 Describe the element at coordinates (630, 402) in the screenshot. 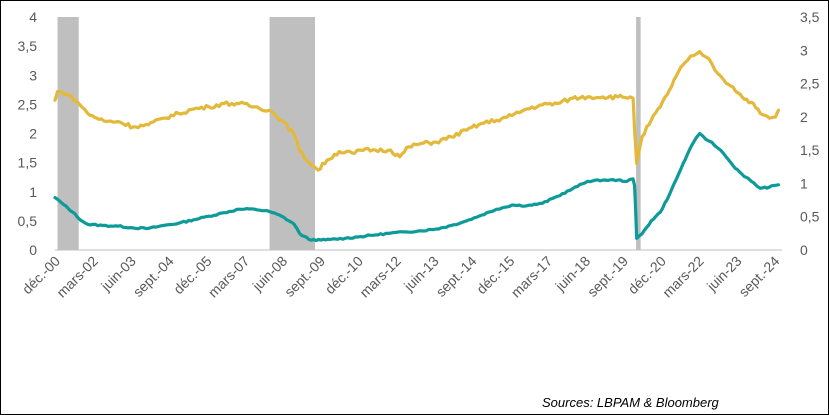

I see `source-note: Sources: LBPAM & Bloomberg` at that location.